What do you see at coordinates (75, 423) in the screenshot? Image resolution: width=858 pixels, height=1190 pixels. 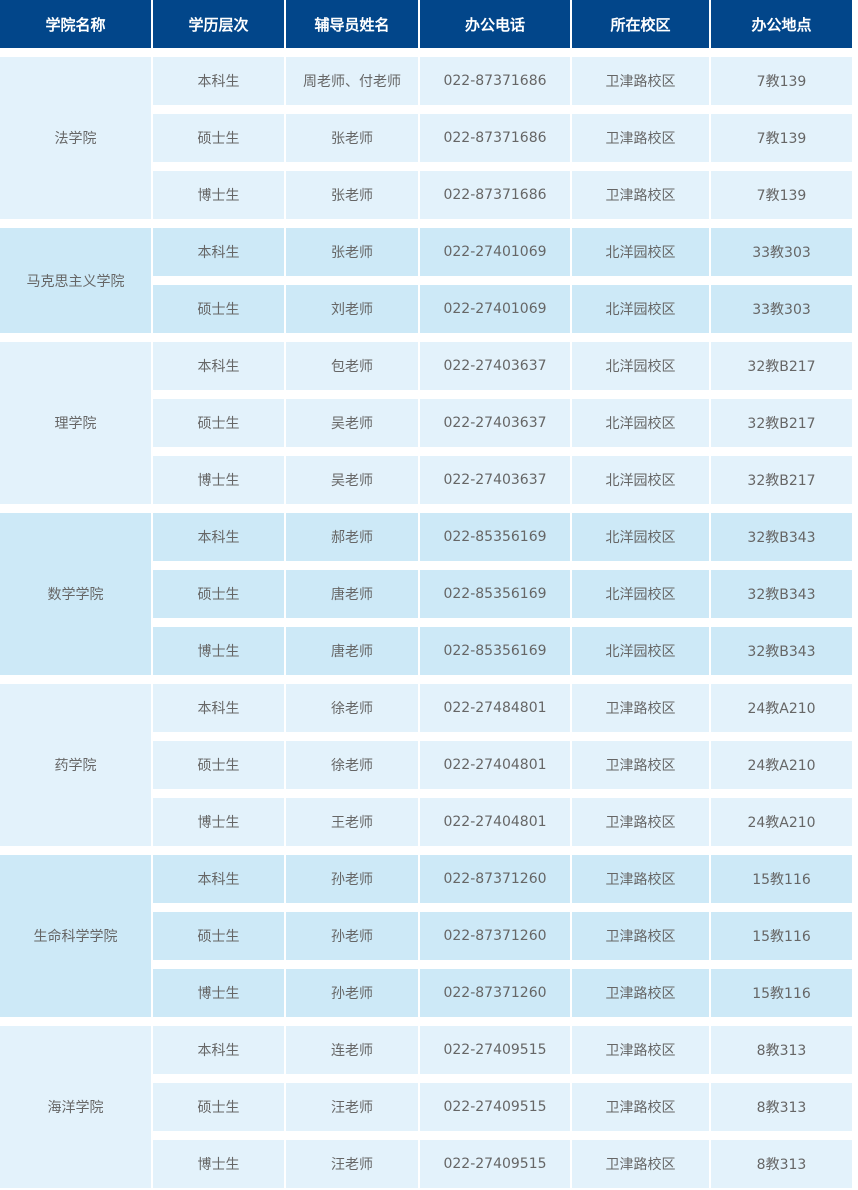 I see `college-name: 理学院` at bounding box center [75, 423].